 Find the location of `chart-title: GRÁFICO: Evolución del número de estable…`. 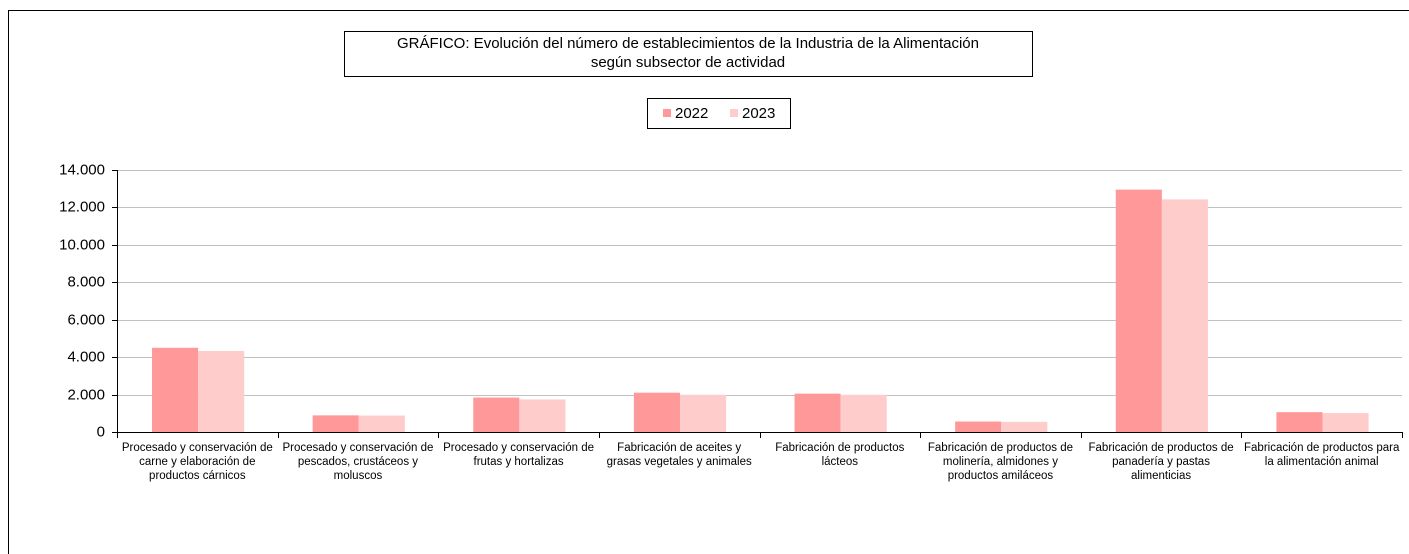

chart-title: GRÁFICO: Evolución del número de estable… is located at coordinates (688, 43).